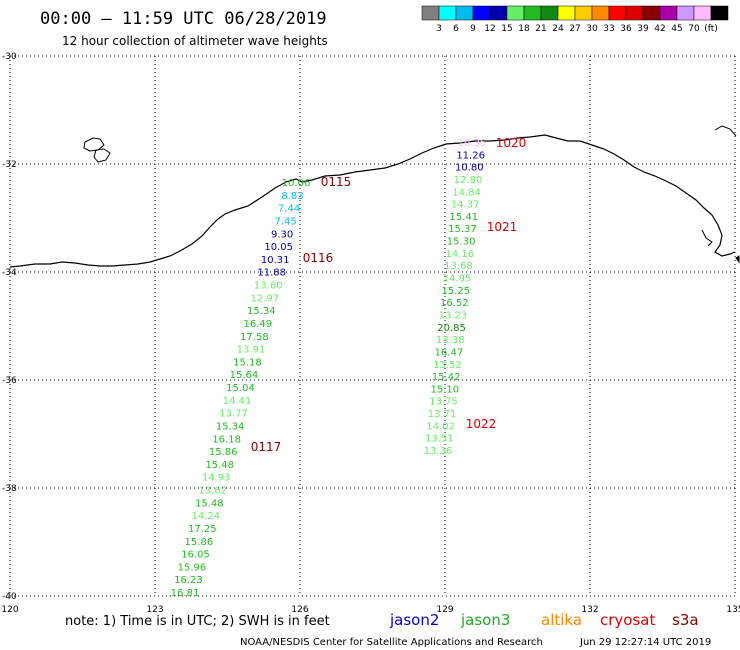 The image size is (740, 650). Describe the element at coordinates (659, 29) in the screenshot. I see `legend-label: 42` at that location.